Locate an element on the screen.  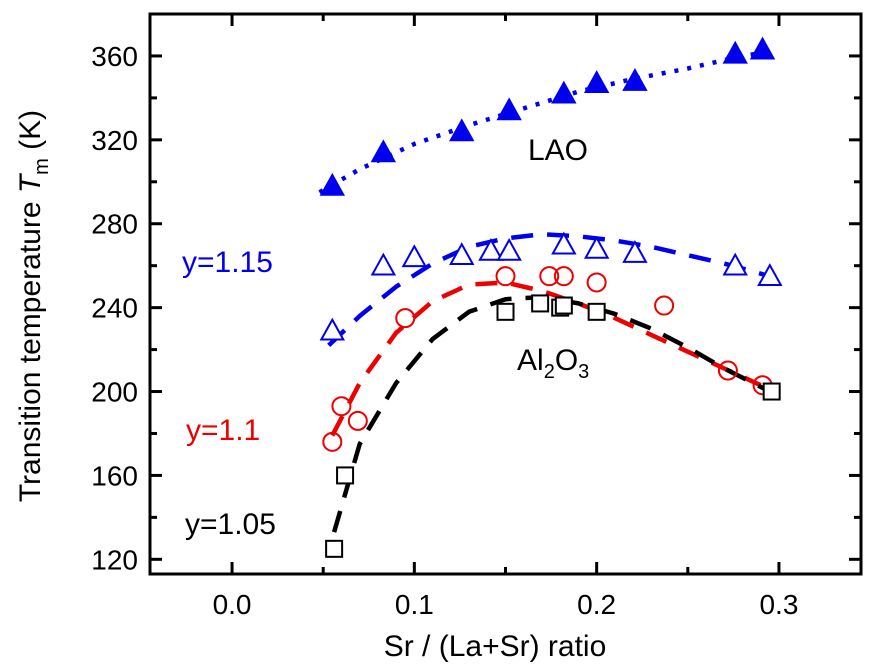
fit-curve-y11 is located at coordinates (546, 358).